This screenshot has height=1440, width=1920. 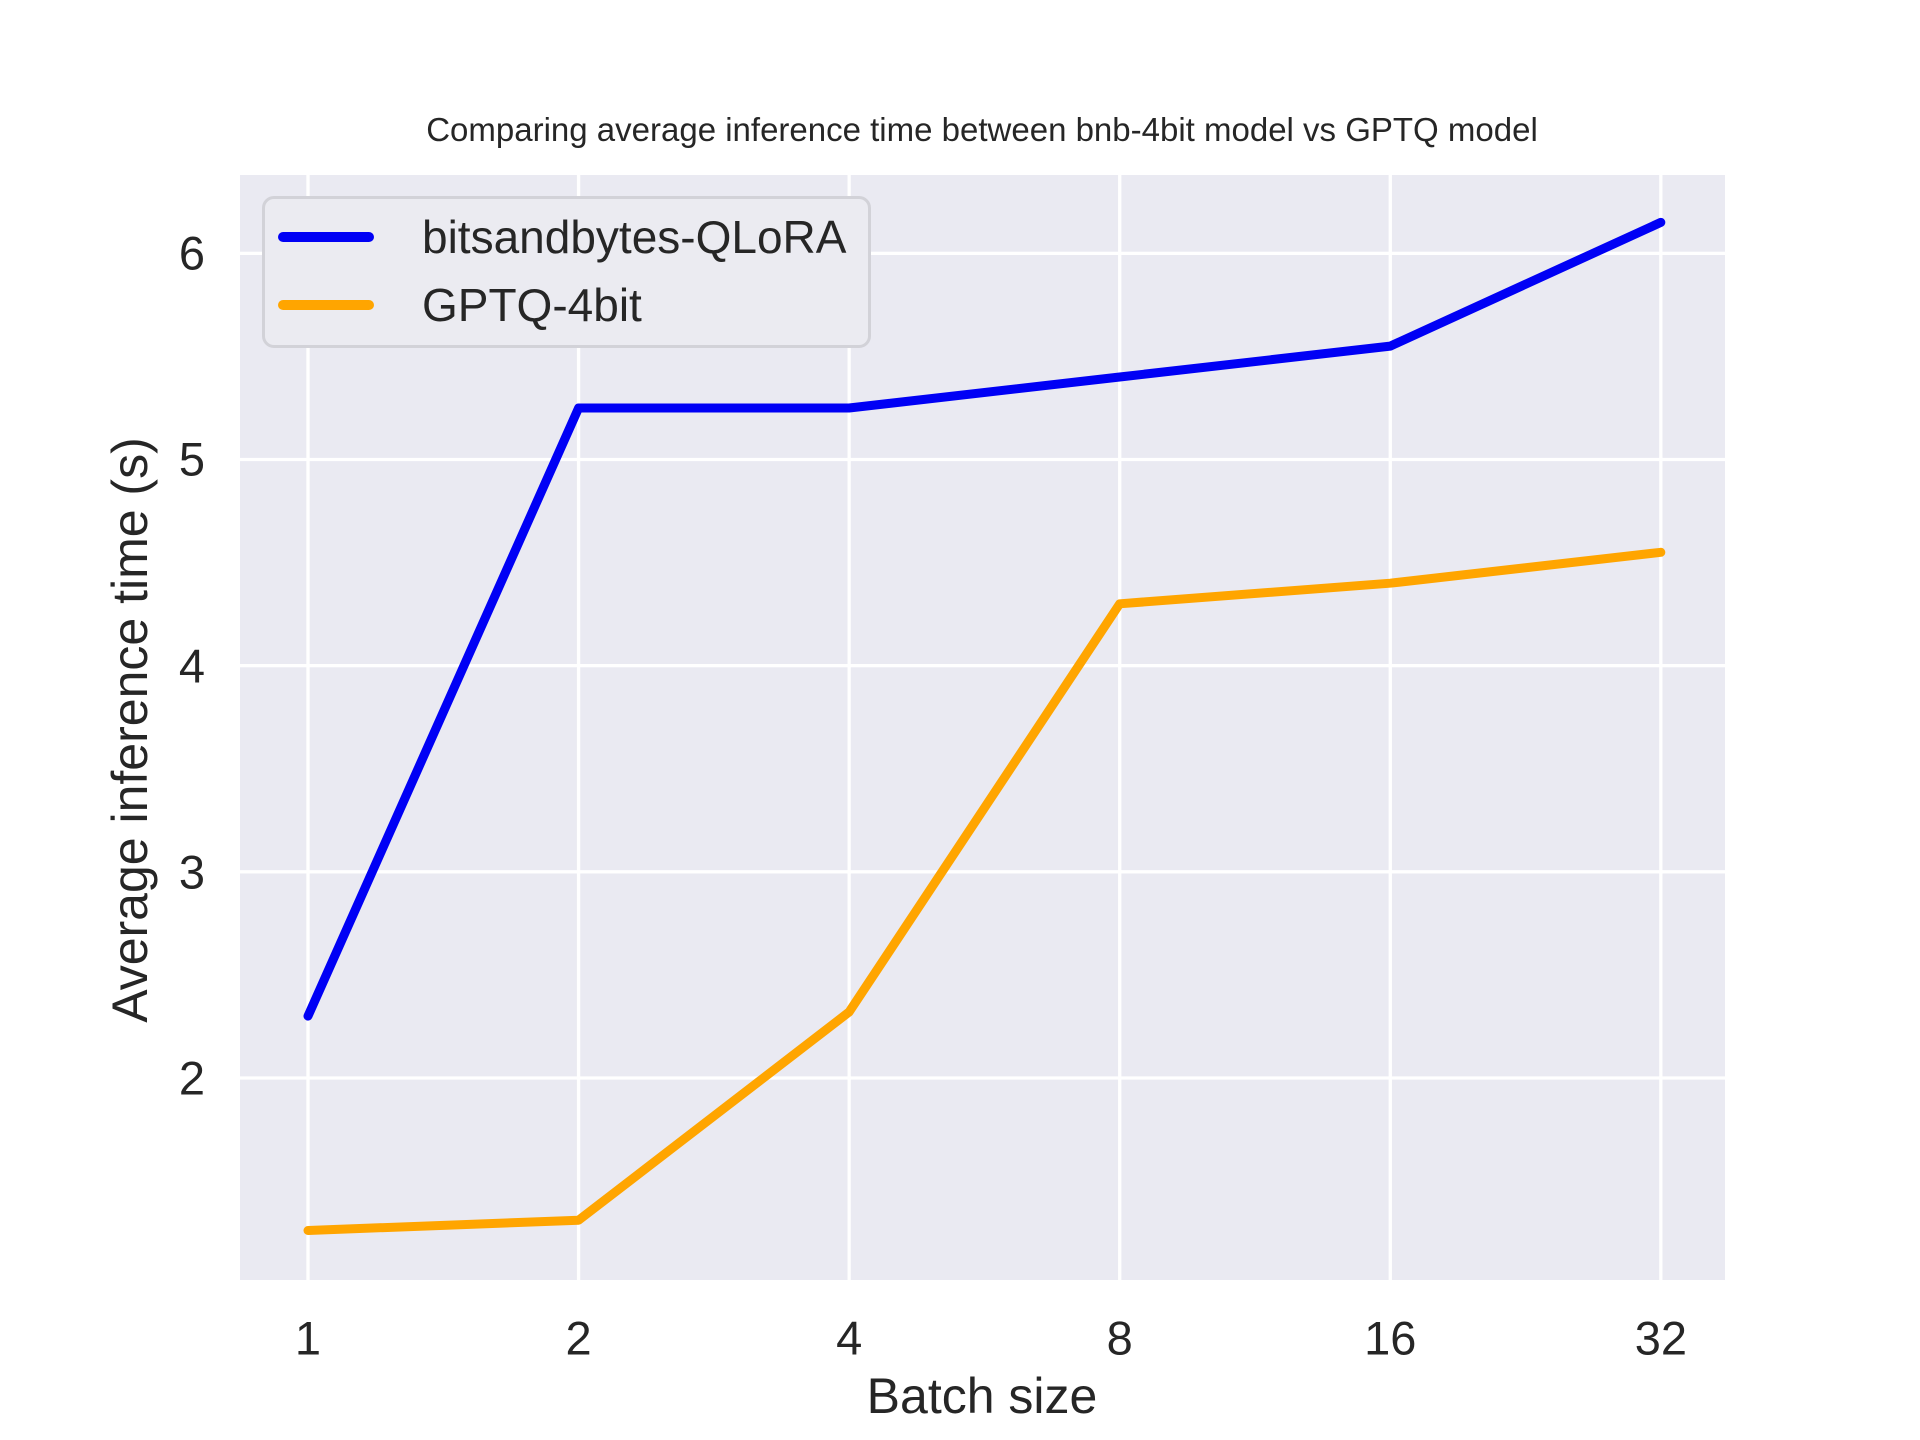 What do you see at coordinates (191, 1078) in the screenshot?
I see `y-tick-label: 2` at bounding box center [191, 1078].